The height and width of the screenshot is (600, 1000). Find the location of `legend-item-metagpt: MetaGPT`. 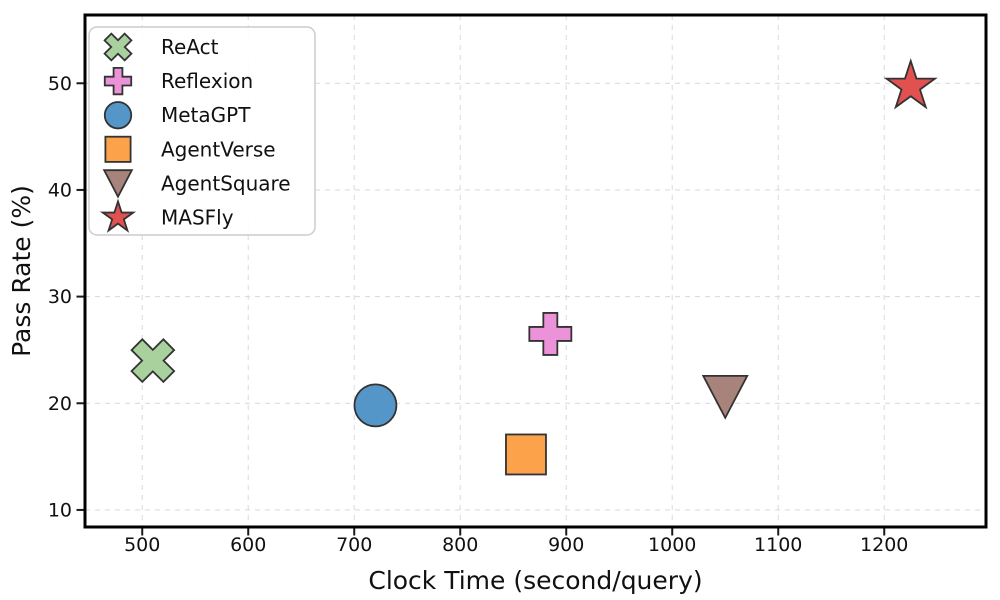

legend-item-metagpt: MetaGPT is located at coordinates (177, 115).